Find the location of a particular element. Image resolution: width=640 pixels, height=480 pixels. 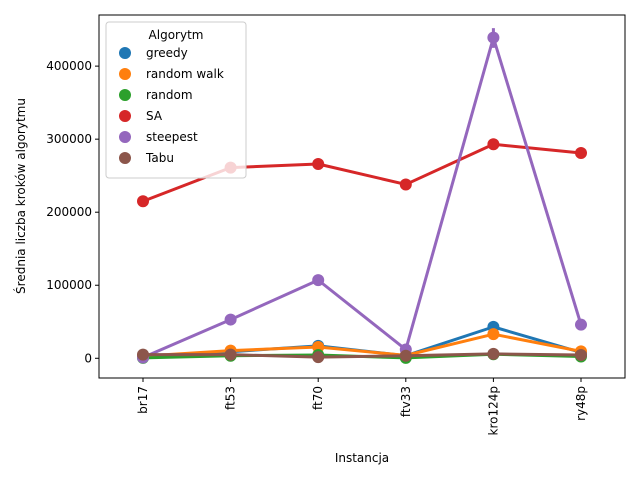

x-axis-ticks: br17 ft53 ft70 ftv33 kro124p ry48p is located at coordinates (362, 406).